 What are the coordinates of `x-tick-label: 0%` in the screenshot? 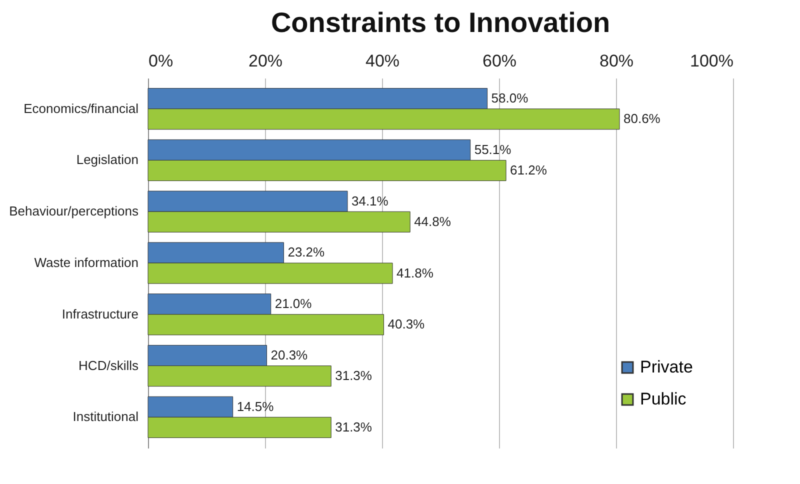 It's located at (161, 61).